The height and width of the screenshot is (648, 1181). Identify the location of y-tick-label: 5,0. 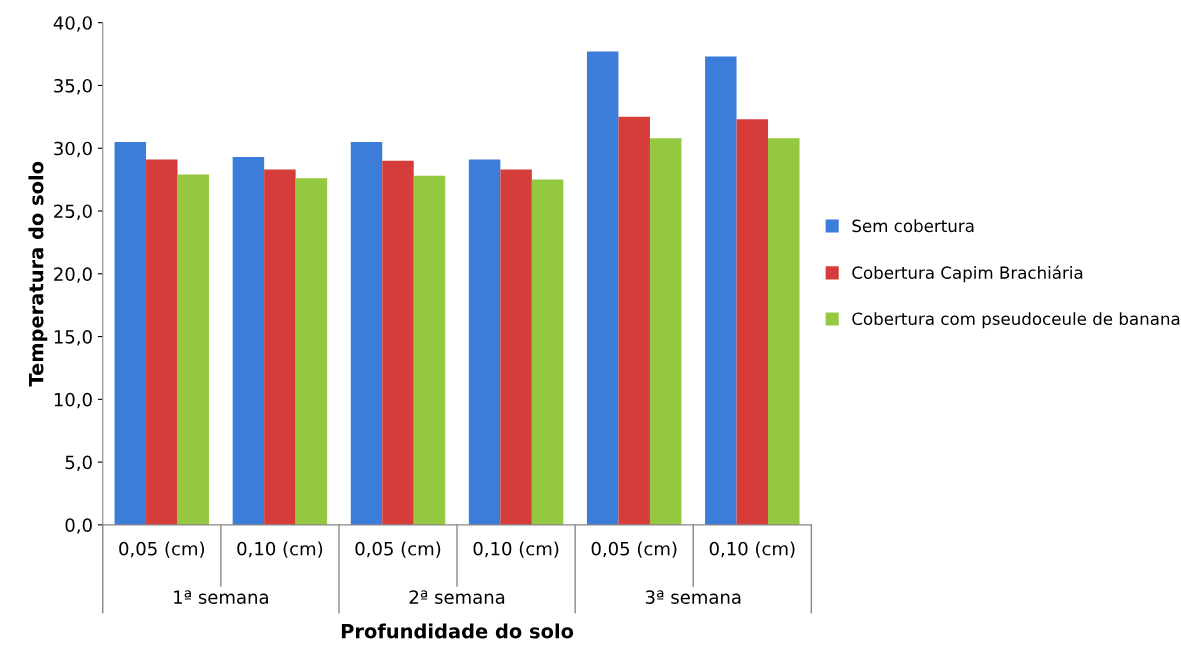
(78, 463).